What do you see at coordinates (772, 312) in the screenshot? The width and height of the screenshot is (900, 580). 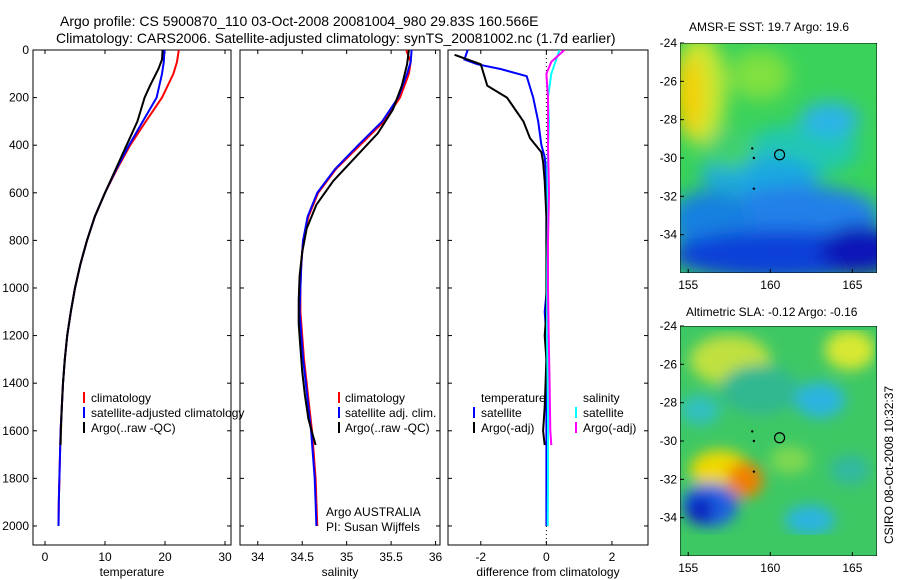 I see `sla-map-title: Altimetric SLA: -0.12 Argo: -0.16` at bounding box center [772, 312].